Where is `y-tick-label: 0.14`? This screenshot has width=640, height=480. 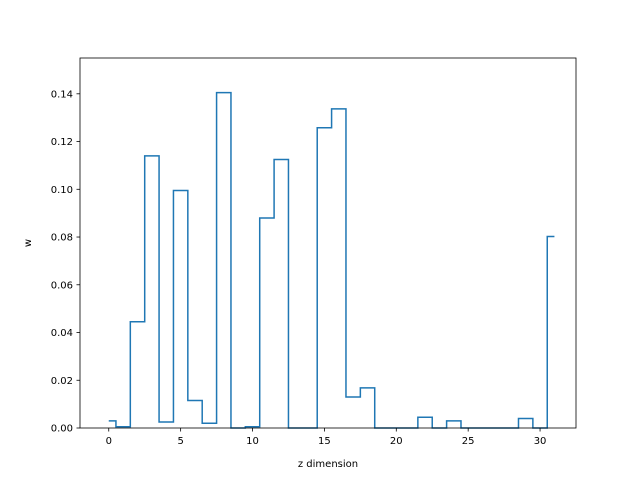
y-tick-label: 0.14 is located at coordinates (62, 94).